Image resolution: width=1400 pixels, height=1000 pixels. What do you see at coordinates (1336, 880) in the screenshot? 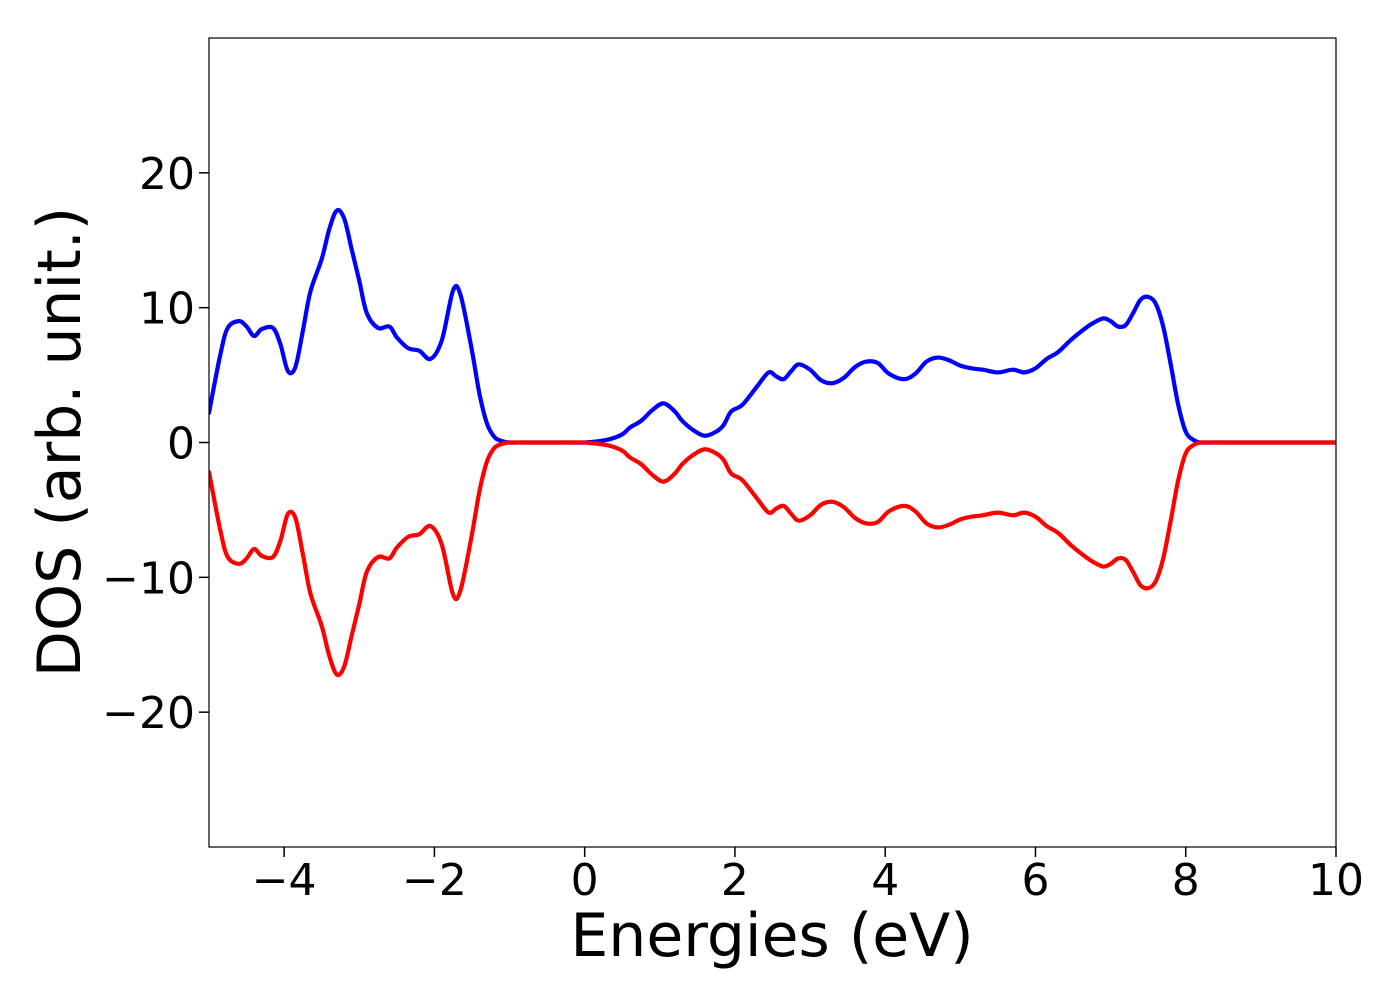
I see `x-tick-label: 10` at bounding box center [1336, 880].